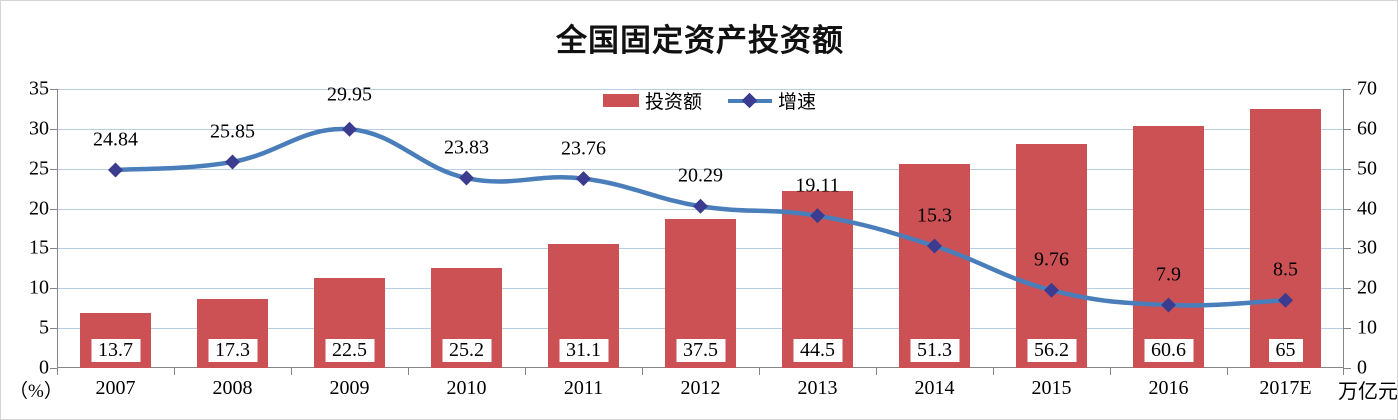  I want to click on bar-value-label: 51.3, so click(934, 350).